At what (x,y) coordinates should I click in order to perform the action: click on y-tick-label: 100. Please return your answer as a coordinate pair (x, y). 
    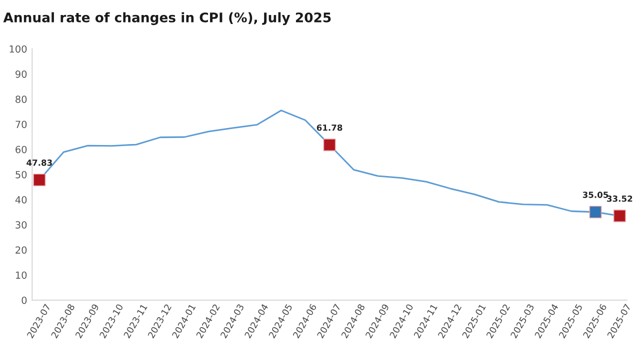
    Looking at the image, I should click on (18, 49).